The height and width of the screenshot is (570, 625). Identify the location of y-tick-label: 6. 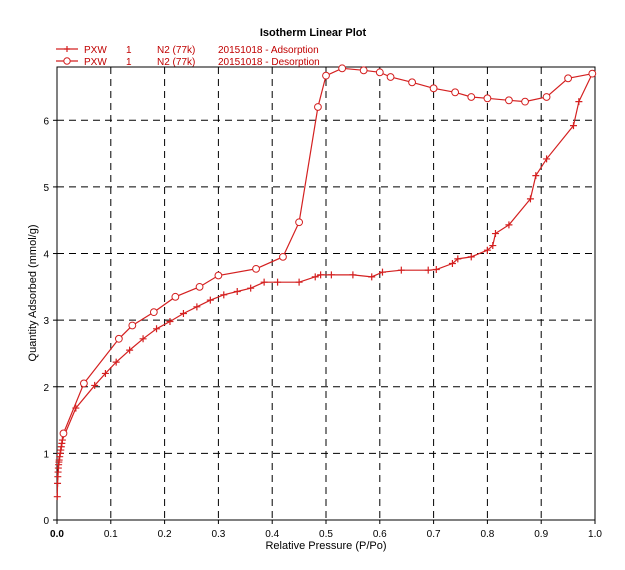
(46, 121).